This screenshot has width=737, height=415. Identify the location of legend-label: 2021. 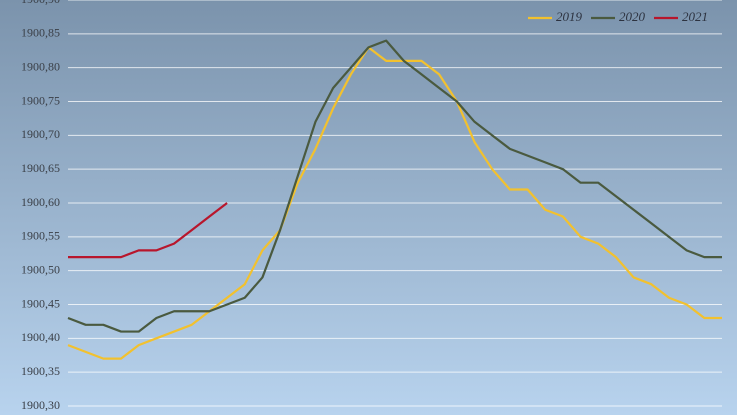
(695, 16).